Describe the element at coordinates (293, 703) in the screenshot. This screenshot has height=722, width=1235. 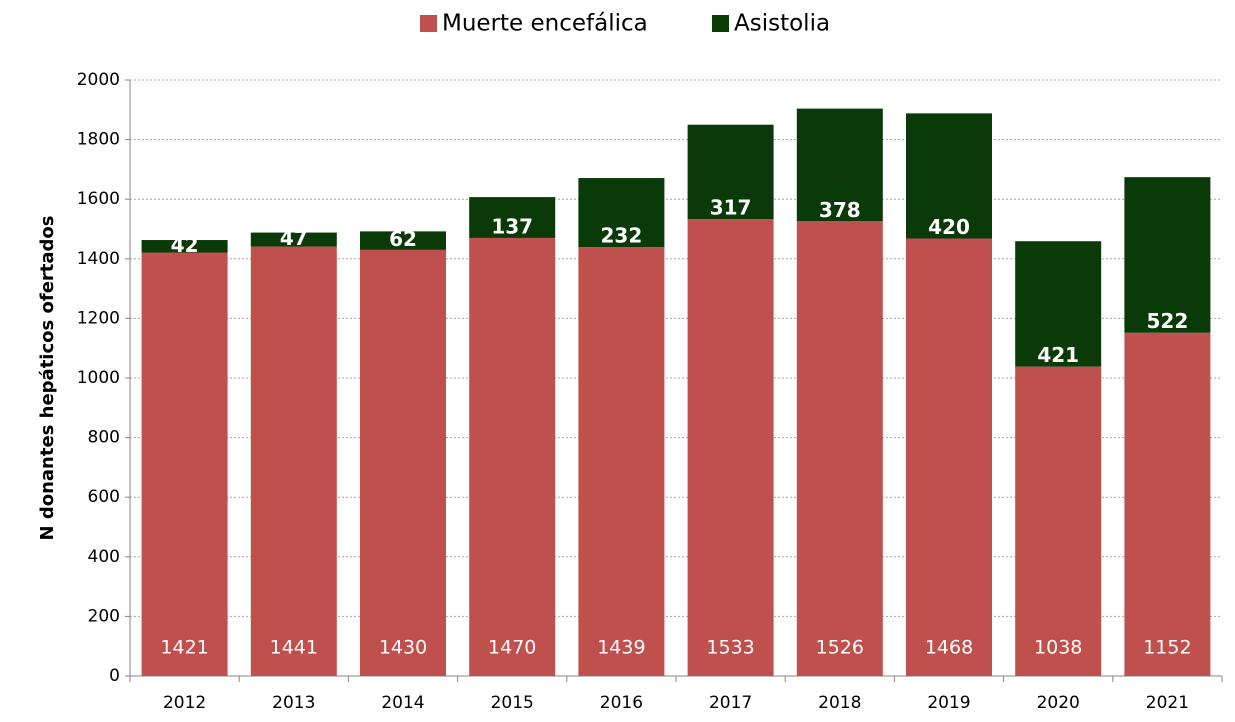
I see `x-tick-label: 2013` at that location.